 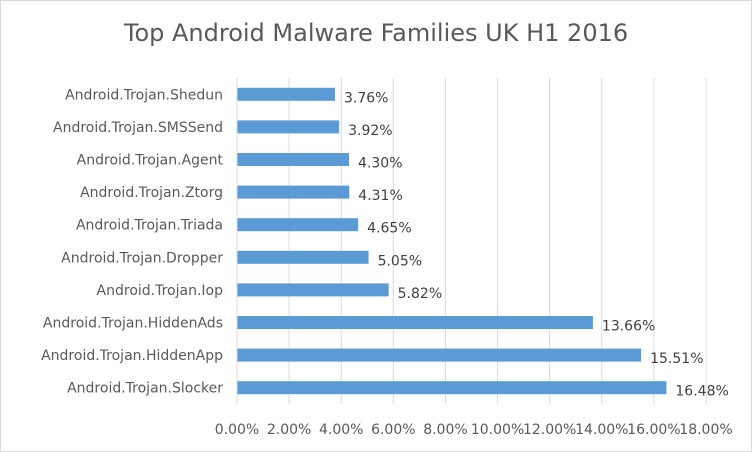 What do you see at coordinates (145, 389) in the screenshot?
I see `category-label: Android.Trojan.Slocker` at bounding box center [145, 389].